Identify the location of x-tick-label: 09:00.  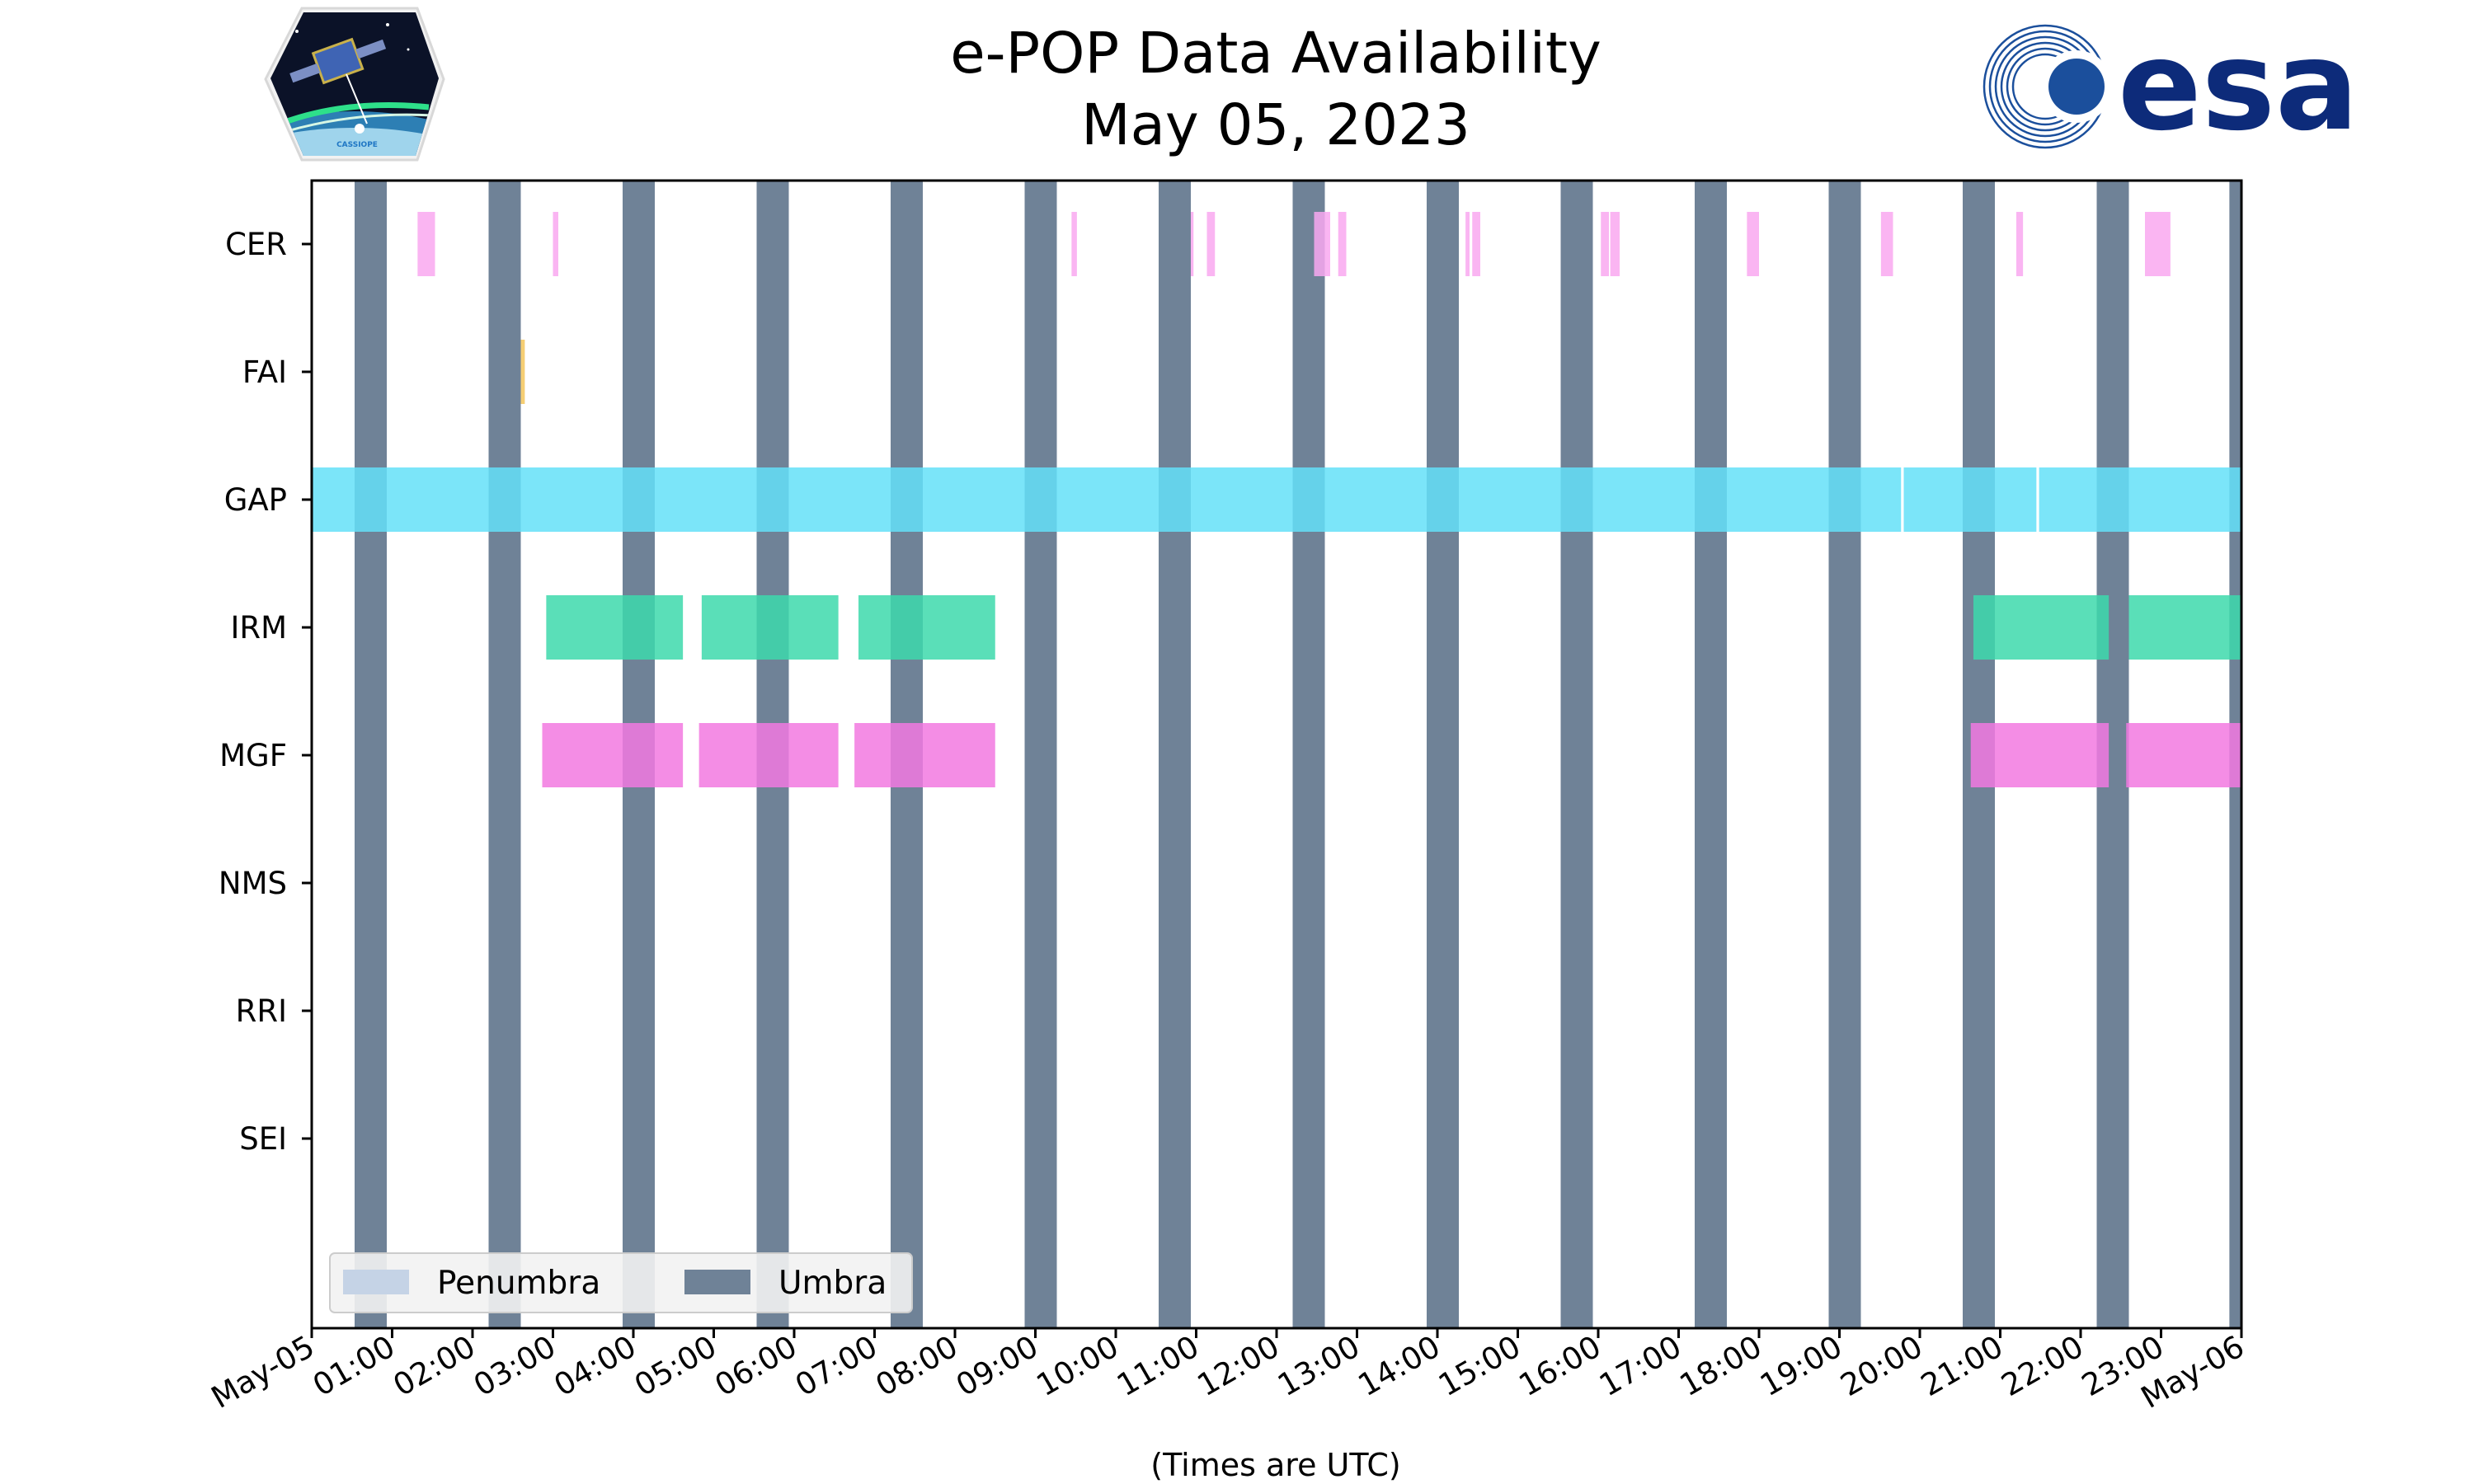
(997, 1366).